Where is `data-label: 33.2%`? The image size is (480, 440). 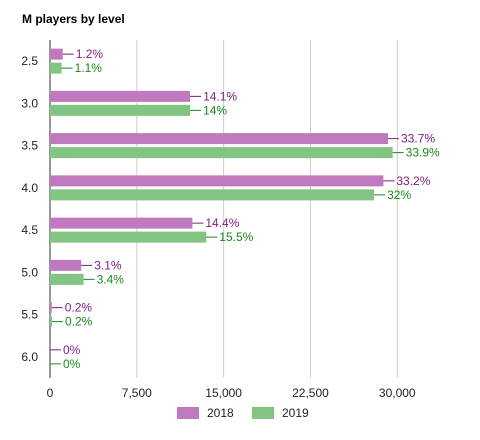
data-label: 33.2% is located at coordinates (413, 181).